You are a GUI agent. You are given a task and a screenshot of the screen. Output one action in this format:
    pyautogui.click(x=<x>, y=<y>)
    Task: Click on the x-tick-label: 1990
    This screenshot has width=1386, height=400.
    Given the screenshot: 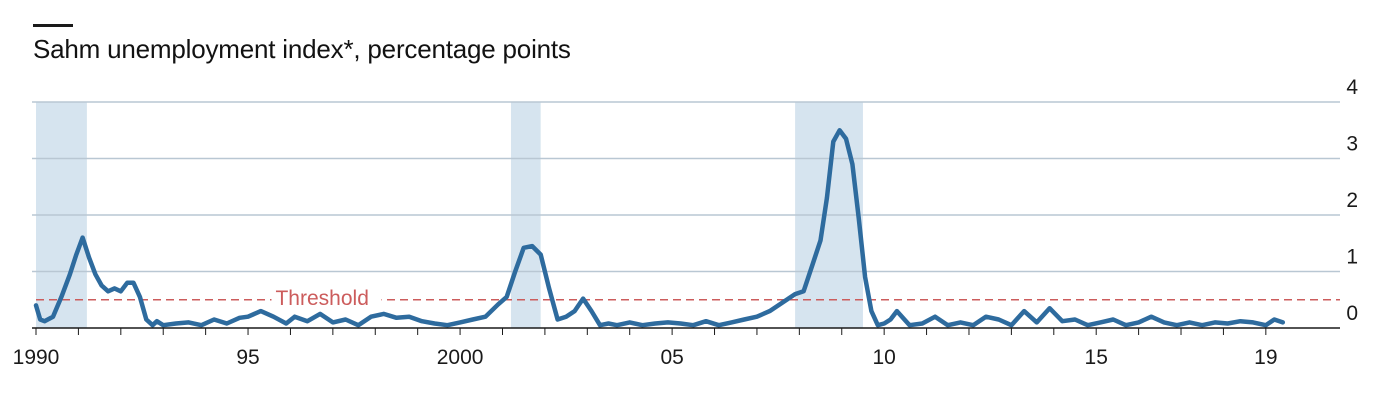 What is the action you would take?
    pyautogui.click(x=36, y=357)
    